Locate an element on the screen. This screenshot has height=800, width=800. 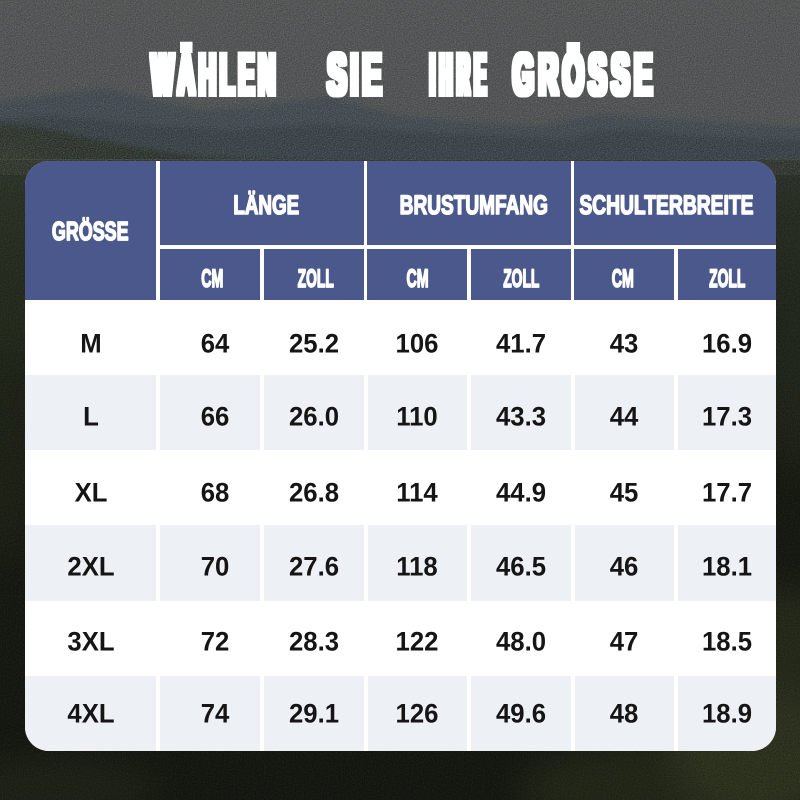
svg-text: BRUSTUMFANG is located at coordinates (474, 205).